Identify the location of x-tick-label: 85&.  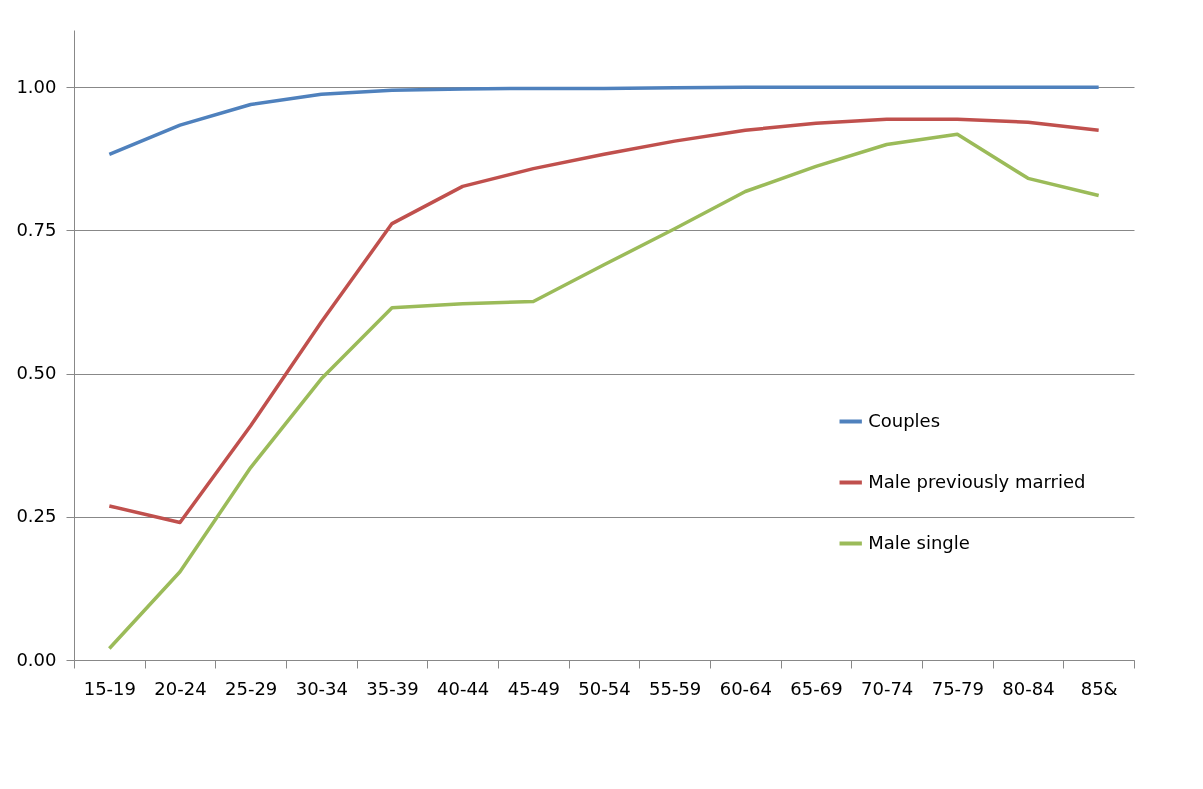
(1099, 688).